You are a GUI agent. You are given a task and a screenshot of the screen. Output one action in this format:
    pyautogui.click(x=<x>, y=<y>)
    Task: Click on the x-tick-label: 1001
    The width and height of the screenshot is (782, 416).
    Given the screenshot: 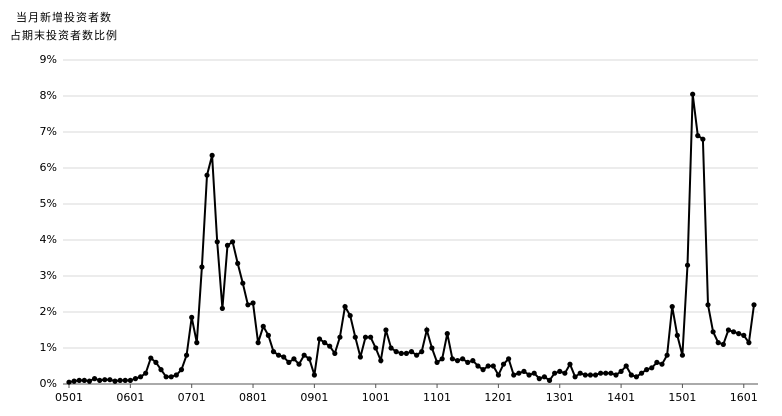 What is the action you would take?
    pyautogui.click(x=376, y=397)
    